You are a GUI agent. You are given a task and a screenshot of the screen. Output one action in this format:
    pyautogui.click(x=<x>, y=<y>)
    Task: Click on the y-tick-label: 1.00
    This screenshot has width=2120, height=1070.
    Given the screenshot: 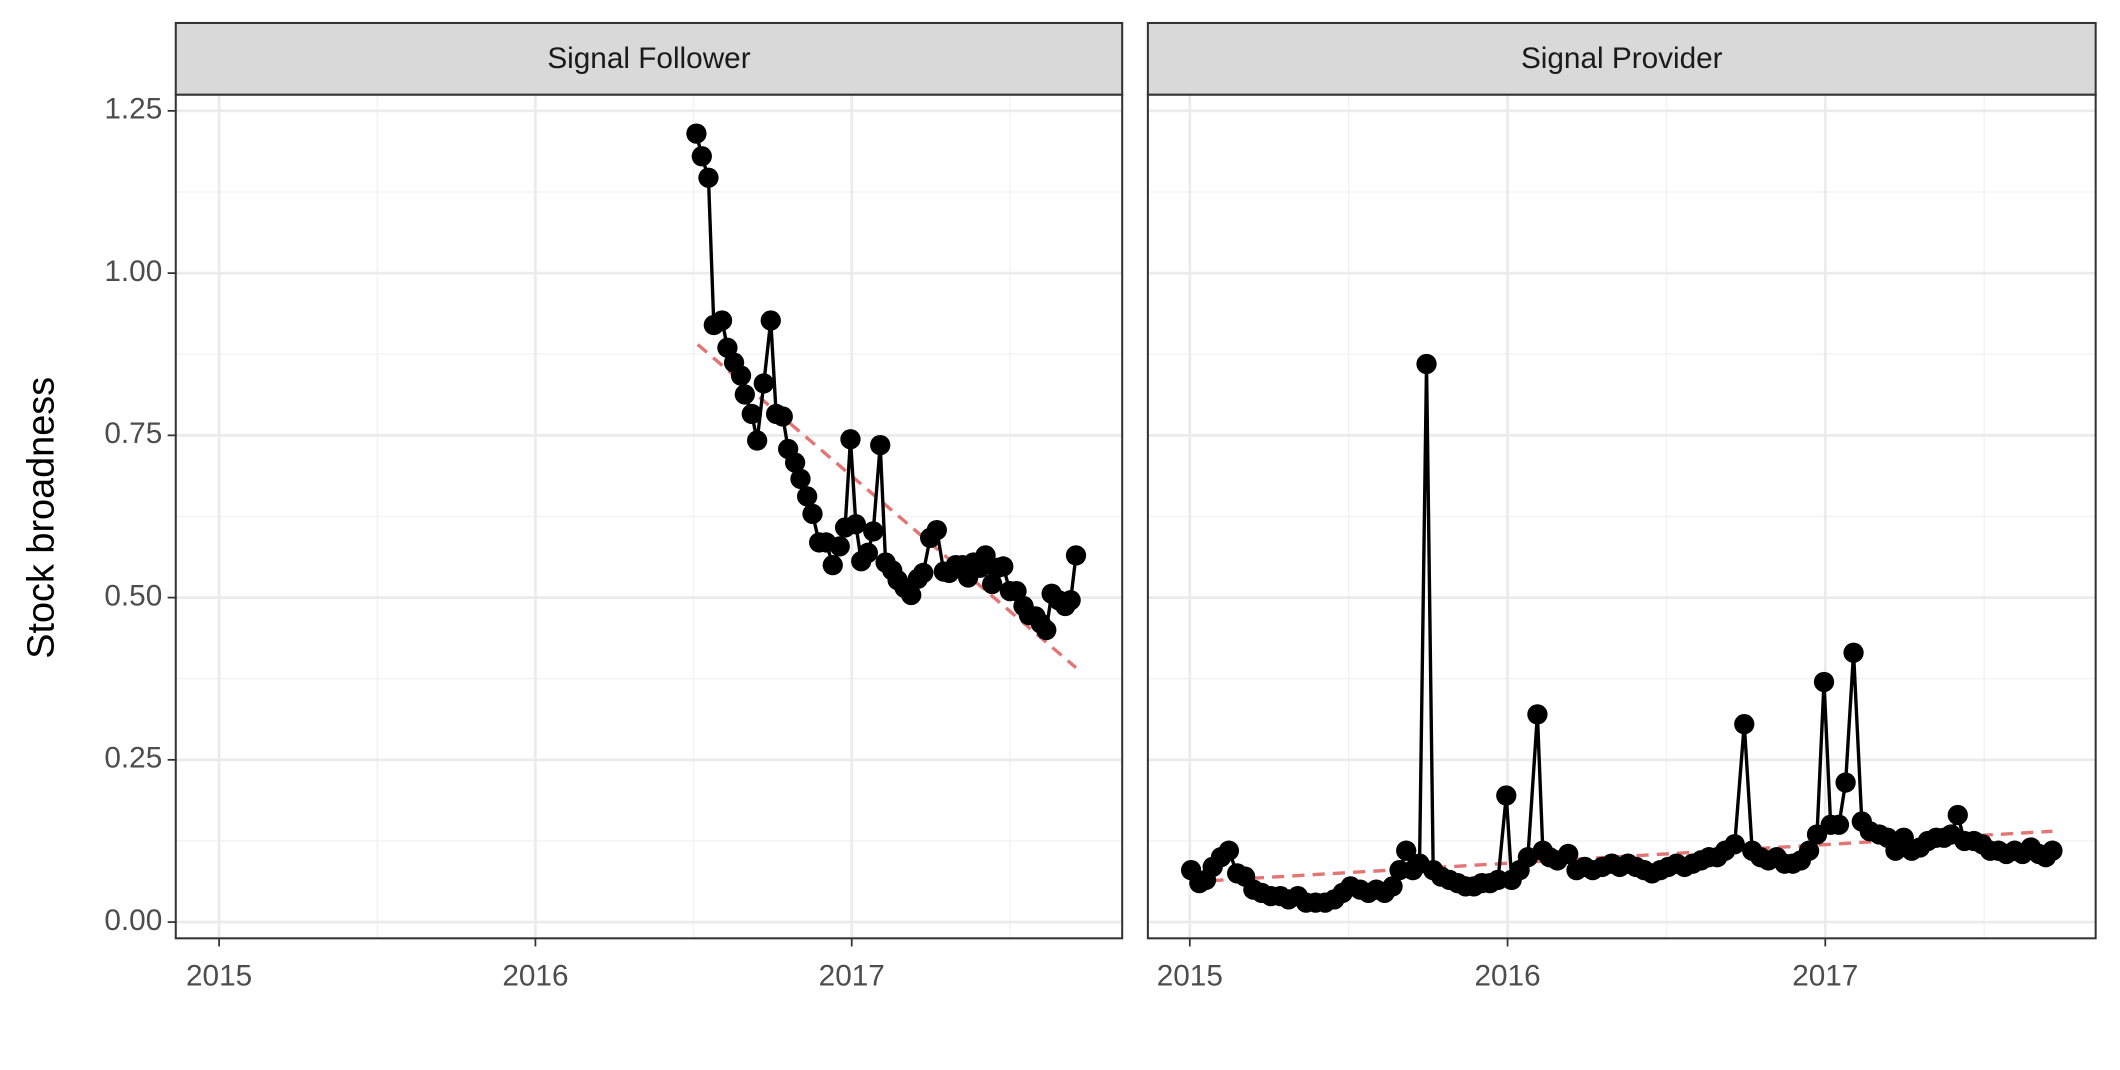 What is the action you would take?
    pyautogui.click(x=133, y=271)
    